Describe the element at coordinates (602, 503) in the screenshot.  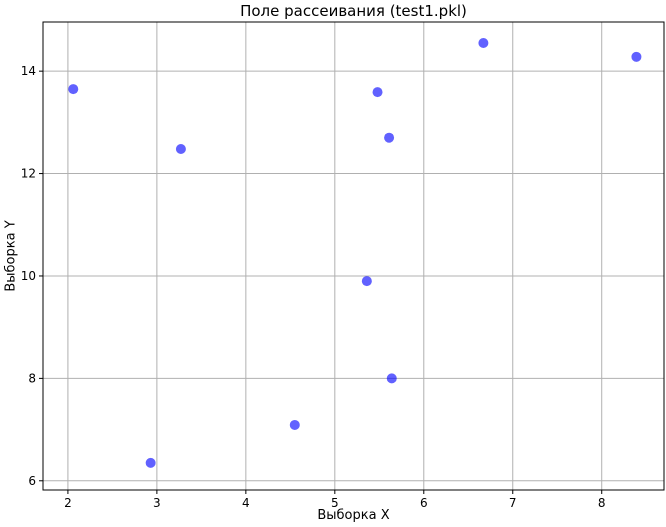
I see `x-tick-label: 8` at that location.